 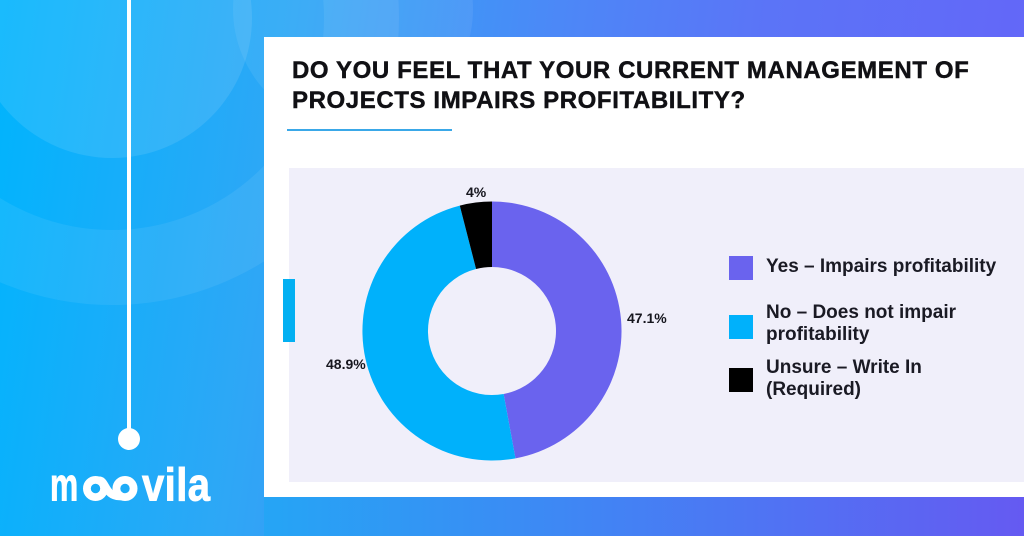 What do you see at coordinates (176, 485) in the screenshot?
I see `svg-text: vila` at bounding box center [176, 485].